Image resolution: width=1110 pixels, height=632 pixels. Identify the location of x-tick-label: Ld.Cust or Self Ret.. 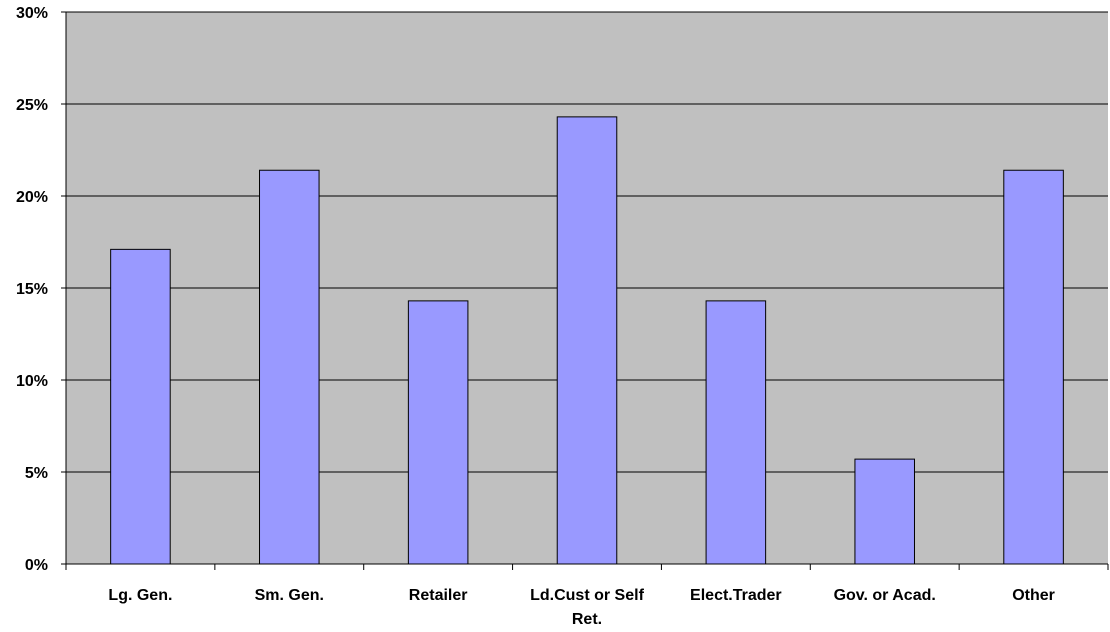
(587, 607).